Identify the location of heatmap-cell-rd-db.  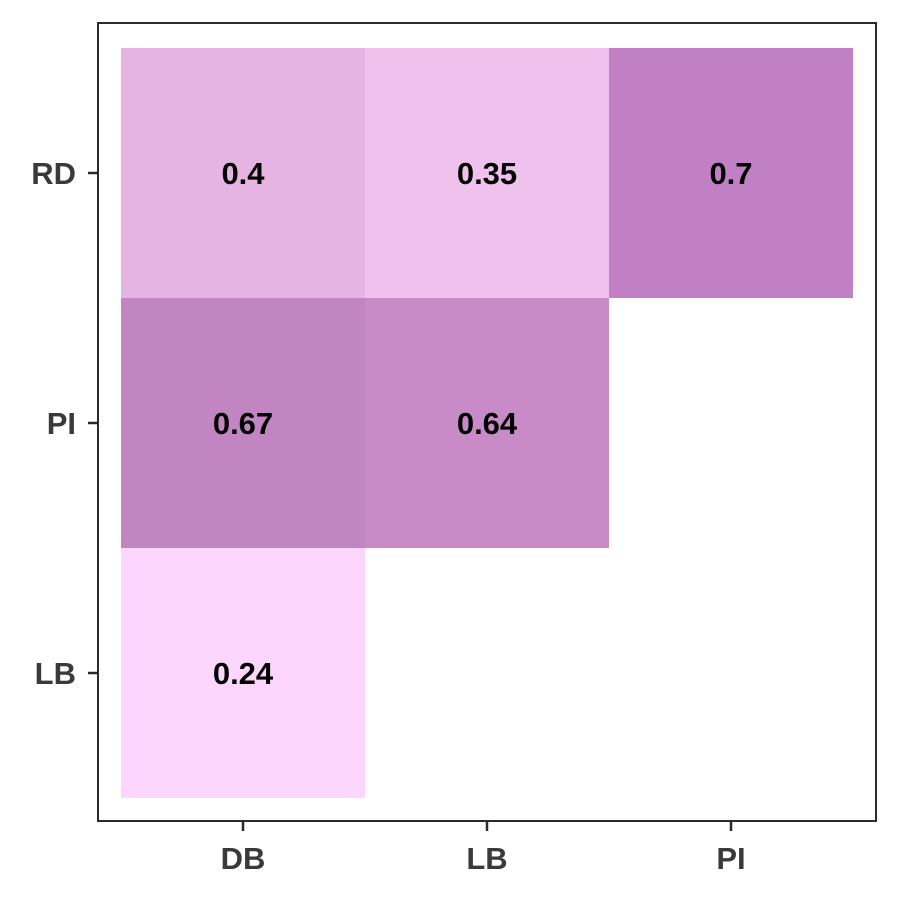
(243, 173).